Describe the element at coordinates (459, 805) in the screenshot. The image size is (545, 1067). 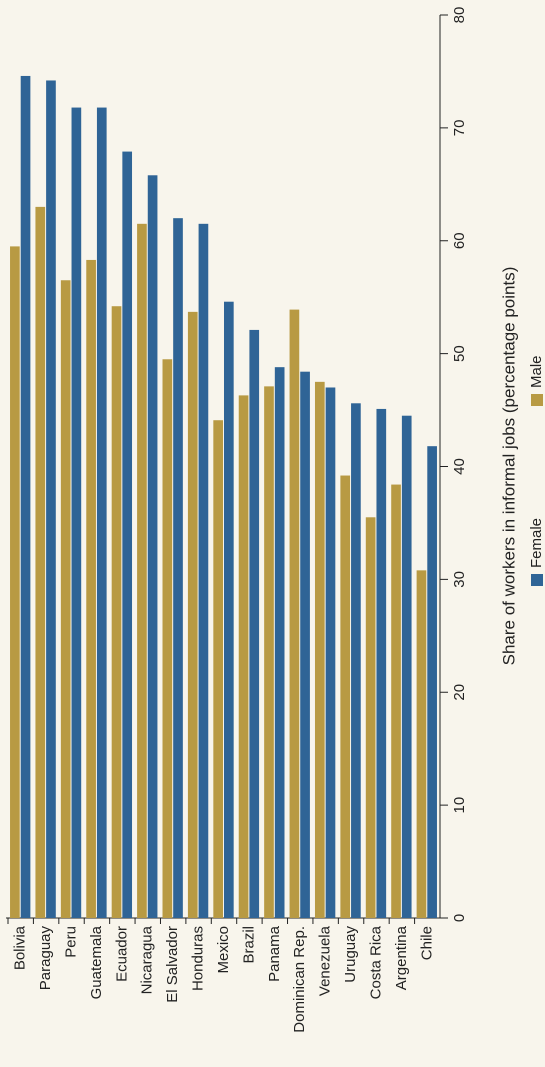
I see `y-tick-label: 10` at that location.